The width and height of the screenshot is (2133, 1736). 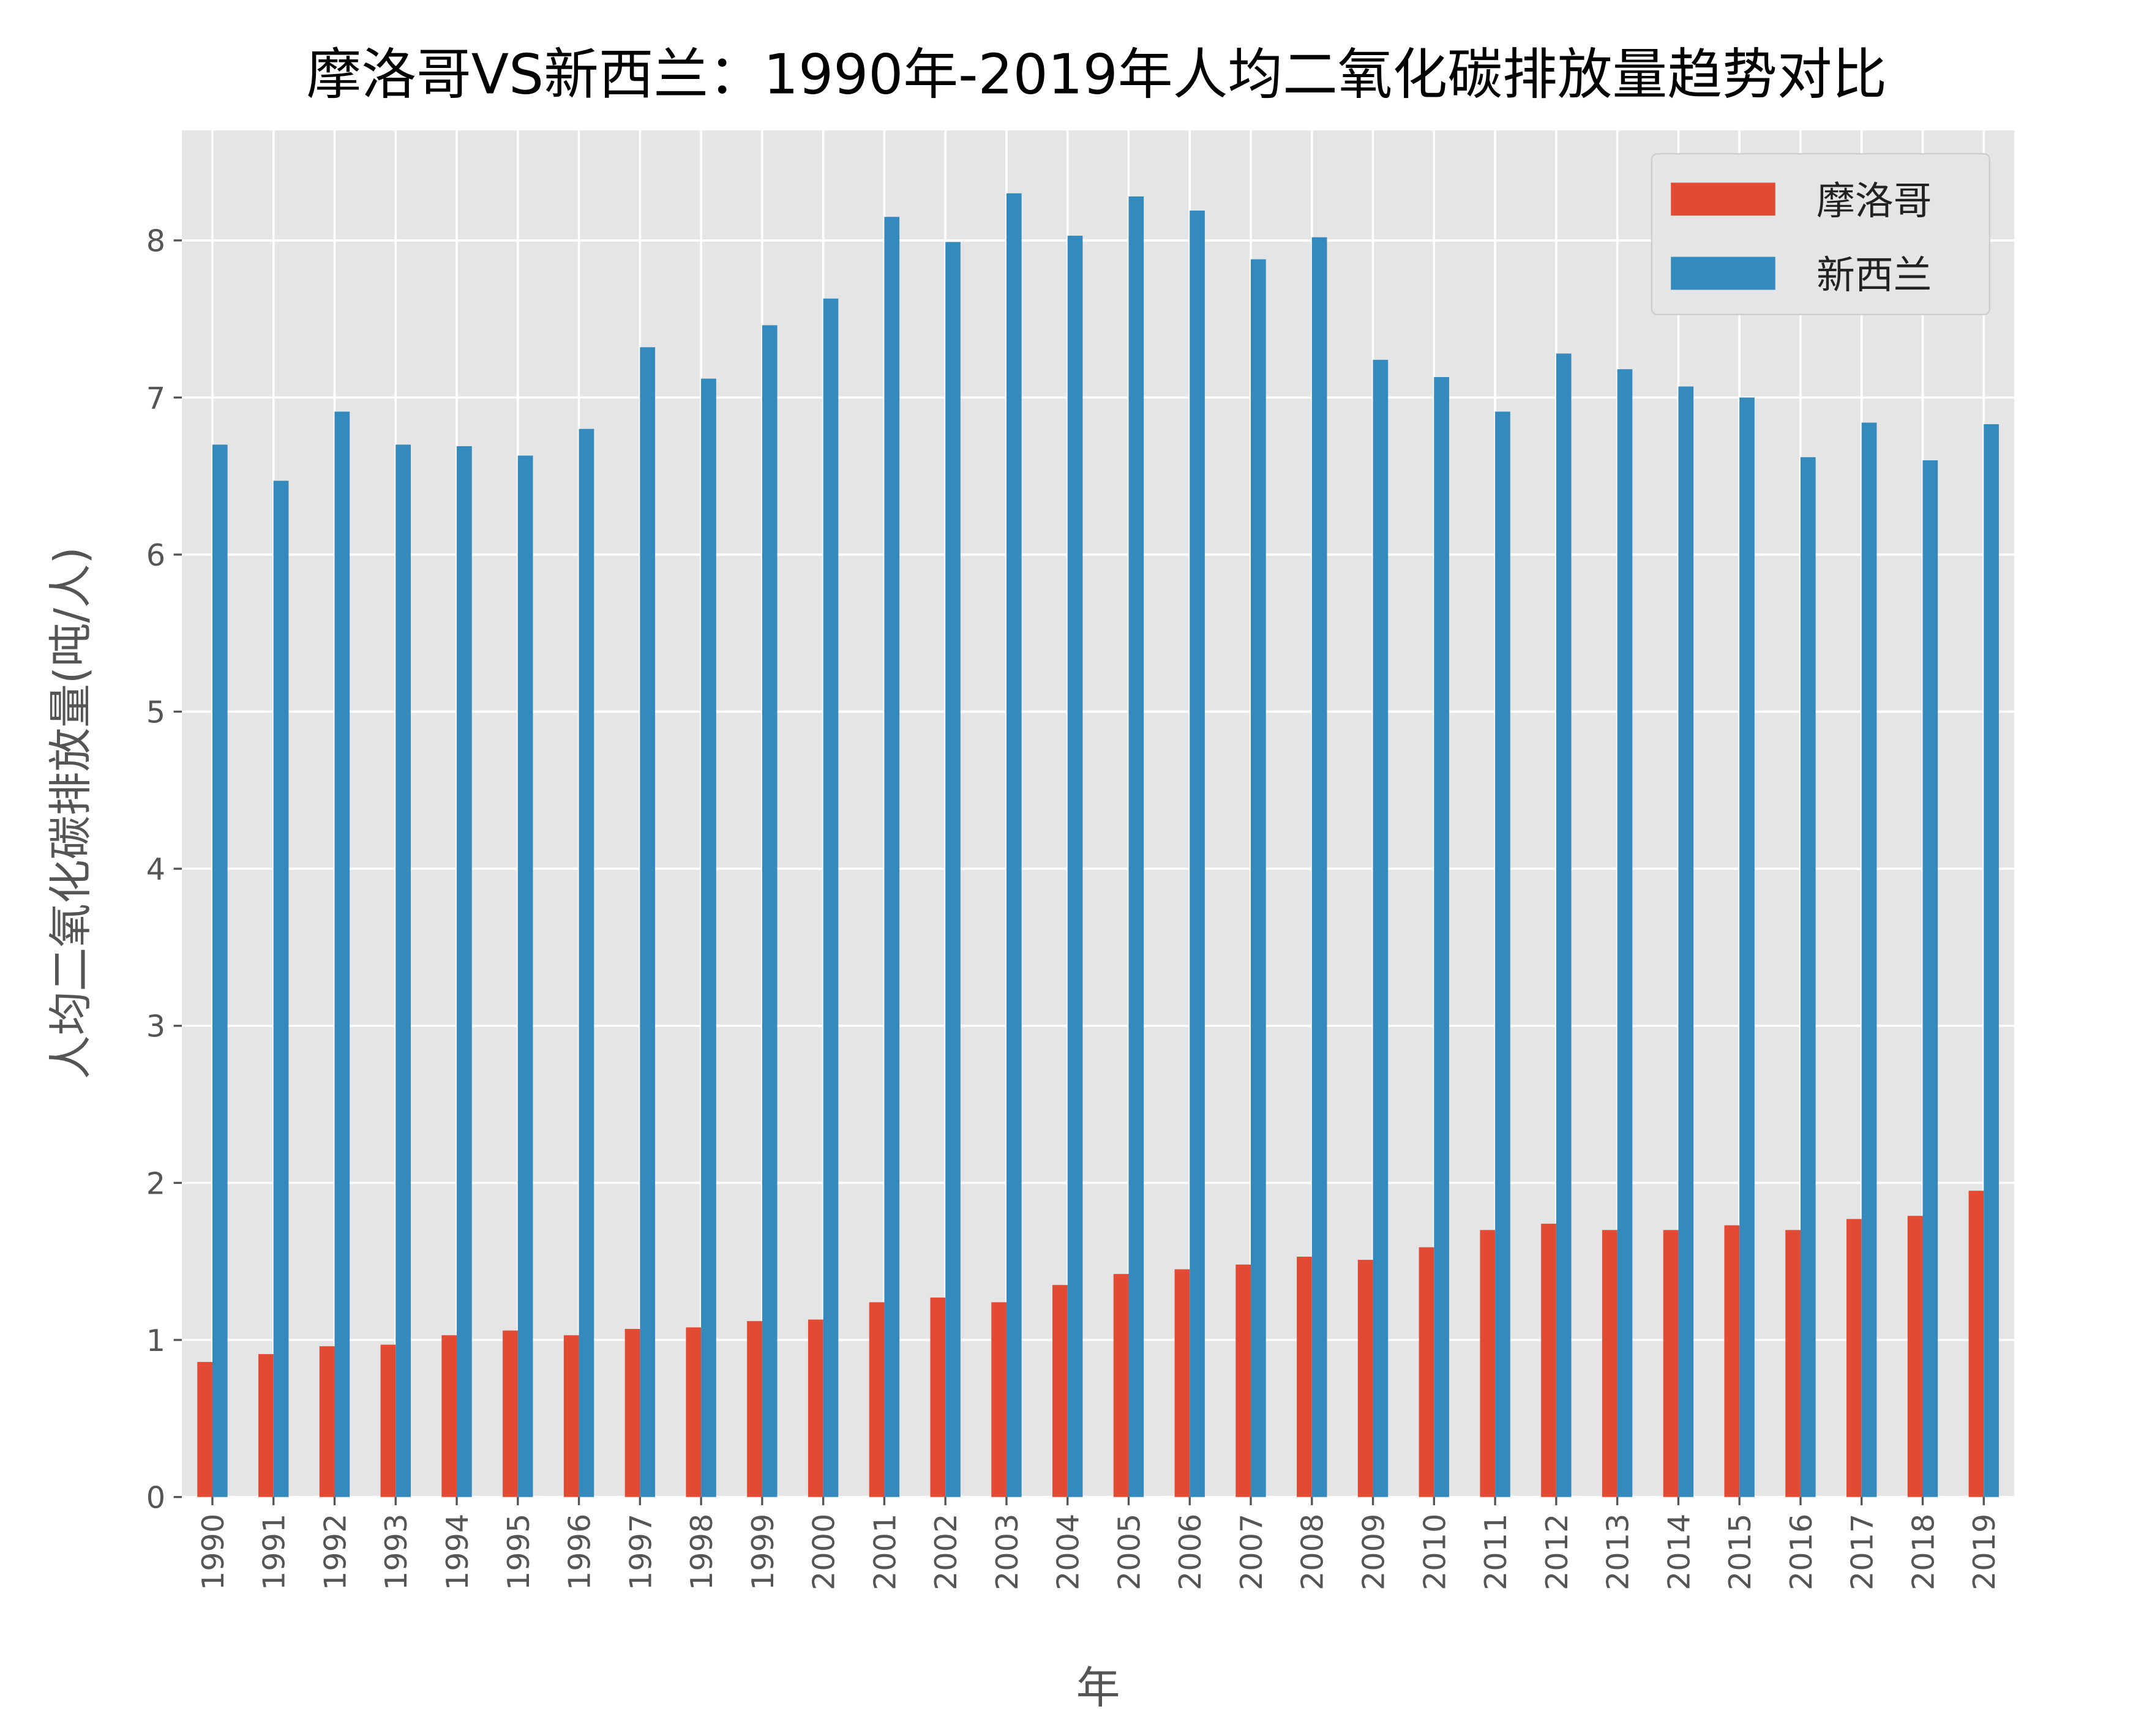 What do you see at coordinates (1923, 1553) in the screenshot?
I see `x-tick-label: 2018` at bounding box center [1923, 1553].